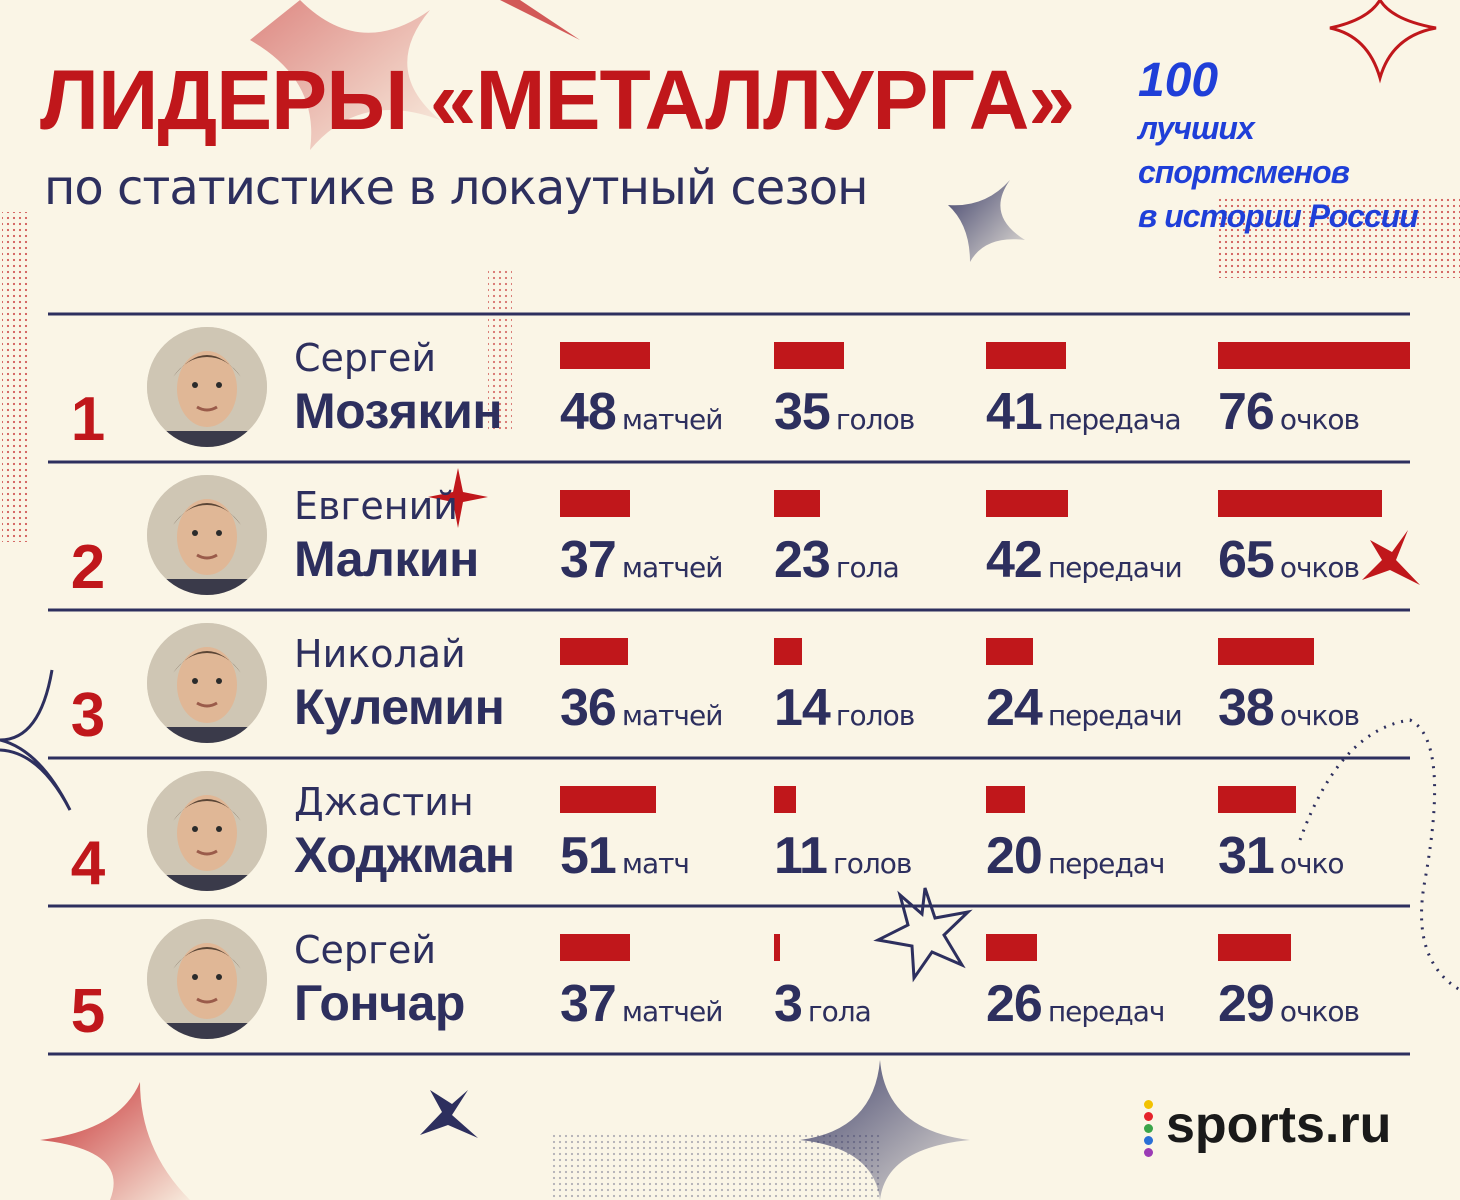 Image resolution: width=1460 pixels, height=1200 pixels. Describe the element at coordinates (1114, 419) in the screenshot. I see `stat-unit: передача` at that location.